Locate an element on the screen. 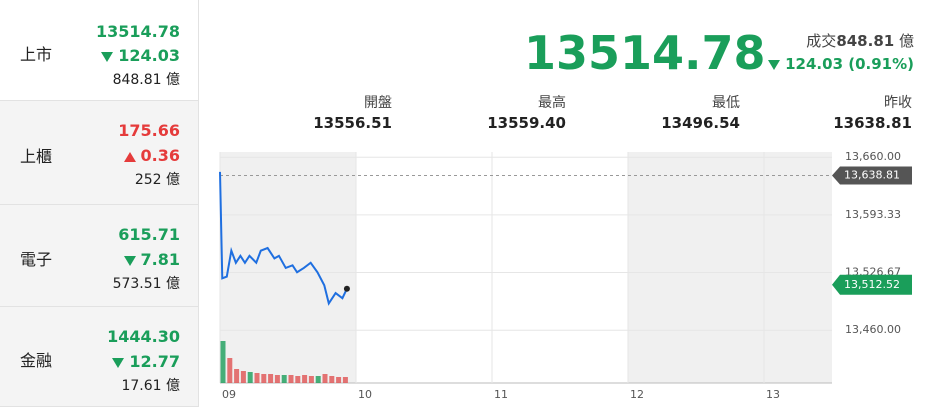 This screenshot has height=407, width=940. index-change: 124.03 is located at coordinates (140, 55).